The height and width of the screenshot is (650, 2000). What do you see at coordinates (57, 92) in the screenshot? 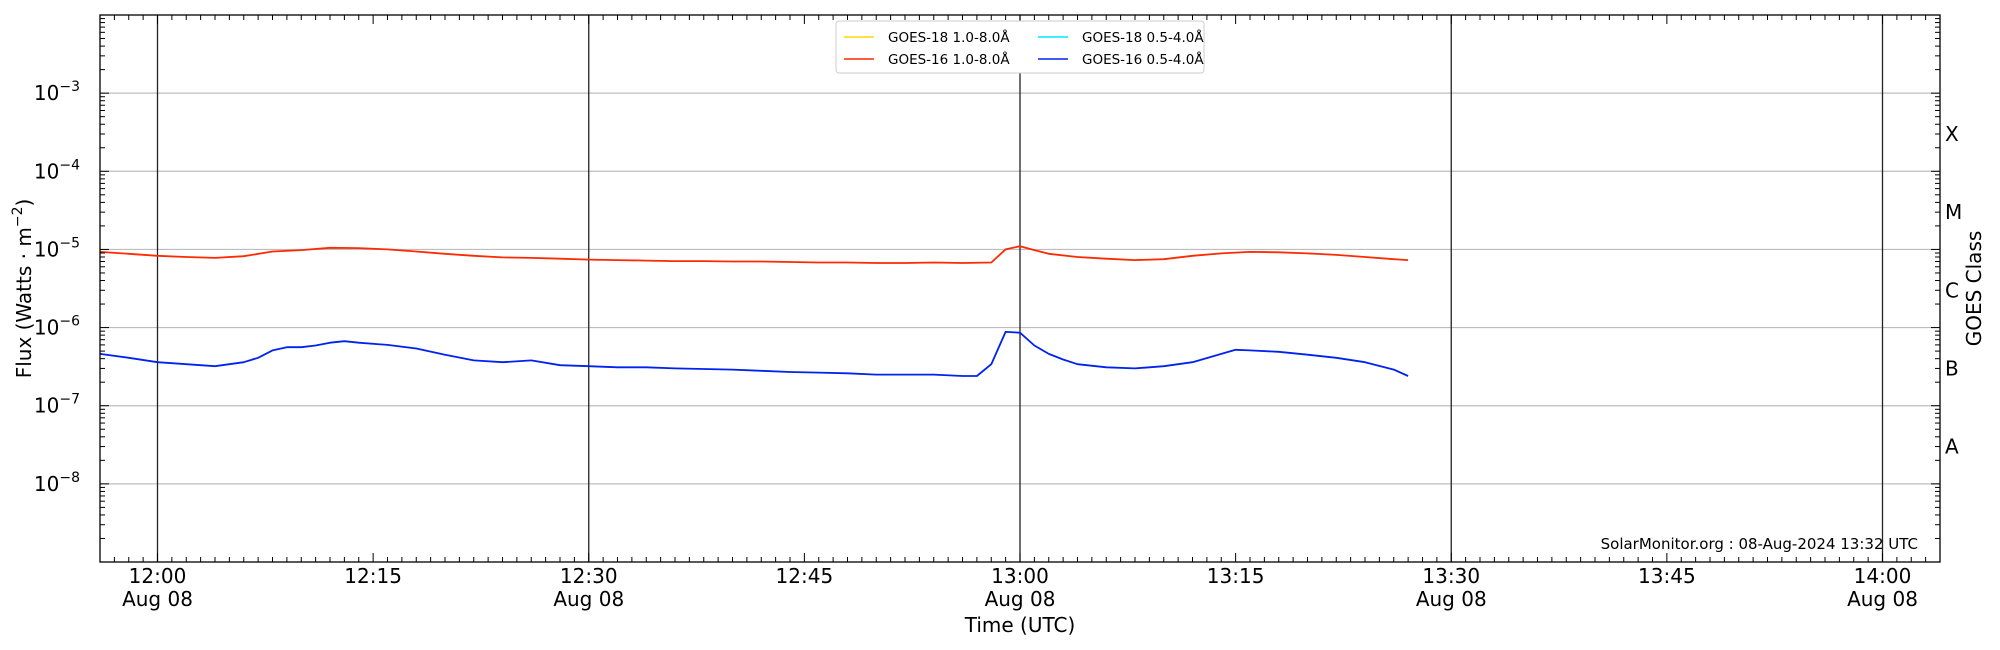
I see `y-tick-label: 10⁻³` at bounding box center [57, 92].